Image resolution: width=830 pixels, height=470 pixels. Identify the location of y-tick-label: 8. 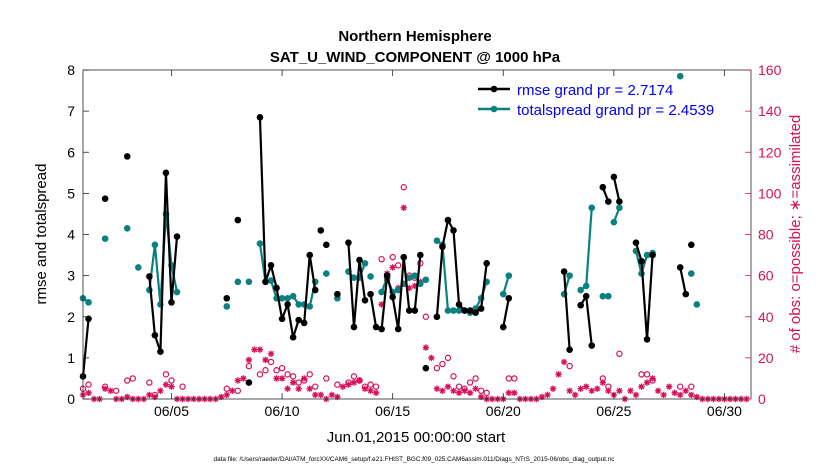
(71, 70).